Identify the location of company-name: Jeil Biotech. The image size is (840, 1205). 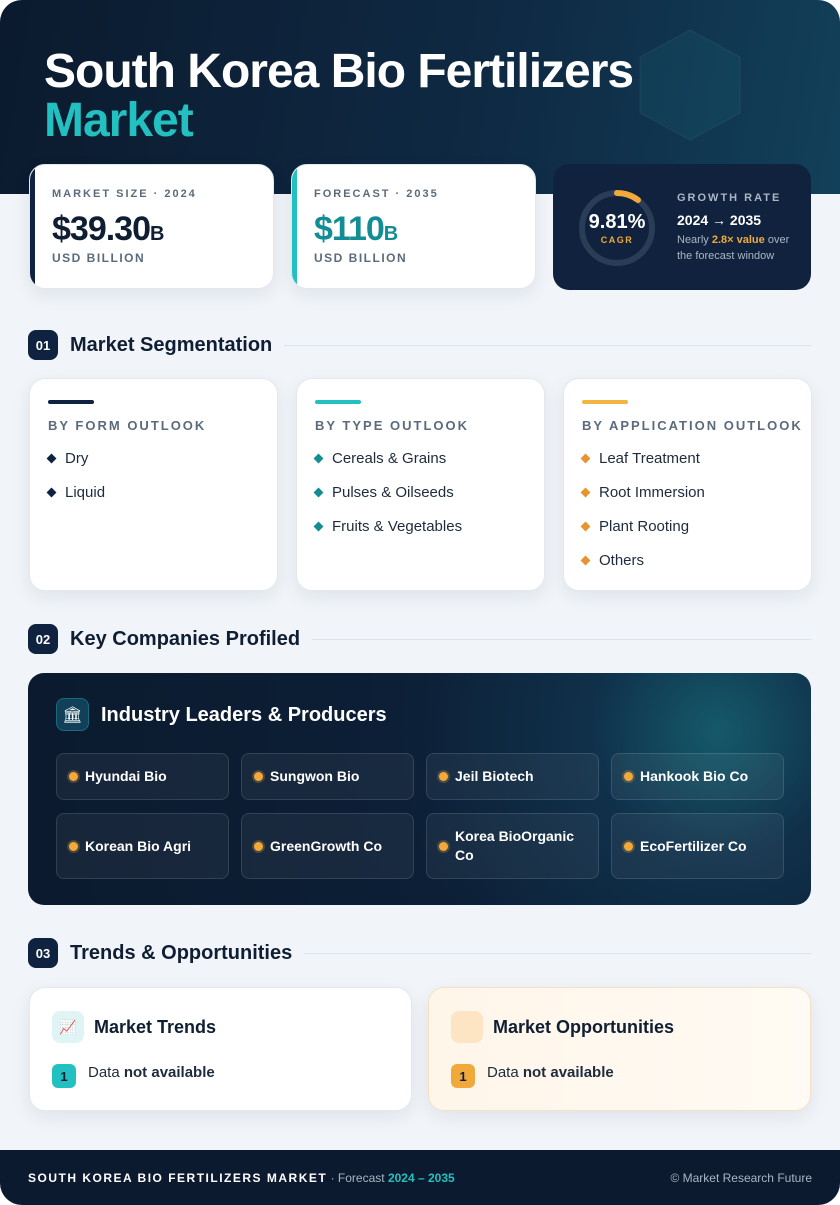
(494, 776).